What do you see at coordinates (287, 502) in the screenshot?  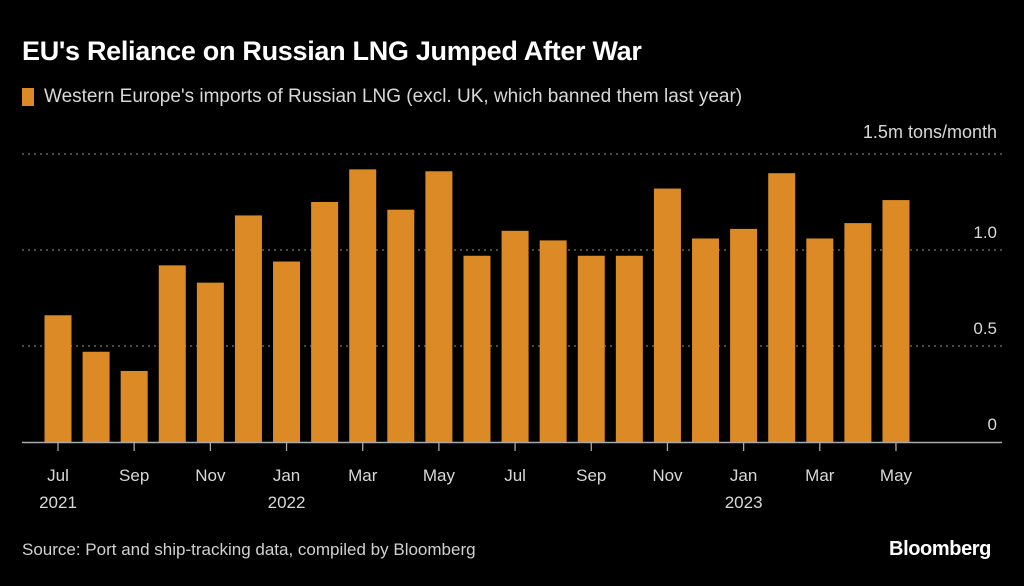 I see `x-tick-year-label: 2022` at bounding box center [287, 502].